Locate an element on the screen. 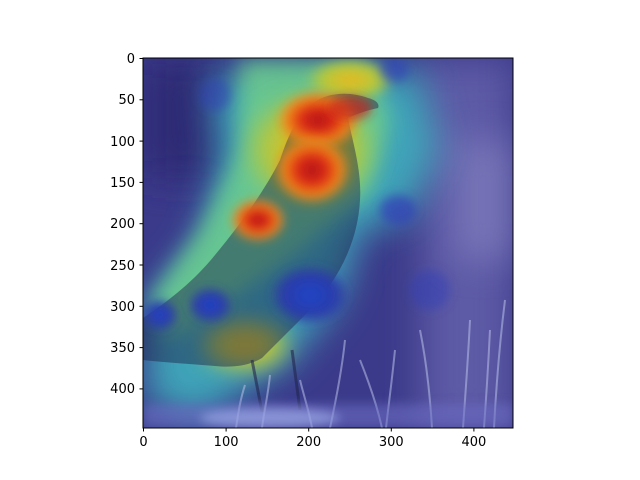 The height and width of the screenshot is (480, 640). y-tick-label: 150 is located at coordinates (122, 183).